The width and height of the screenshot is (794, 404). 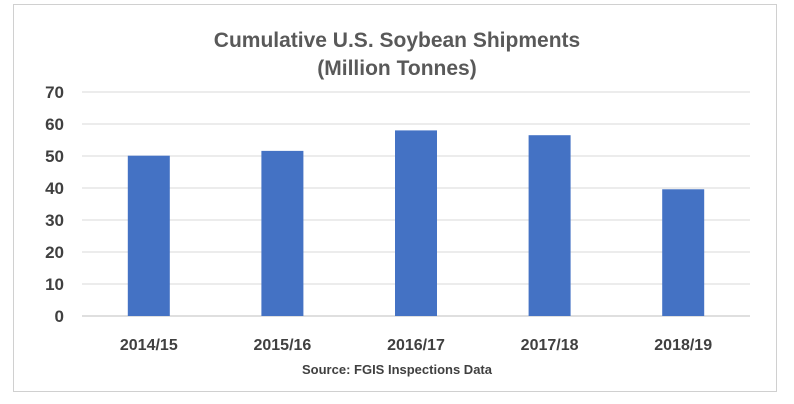 I want to click on x-tick-label: 2014/15, so click(x=149, y=345).